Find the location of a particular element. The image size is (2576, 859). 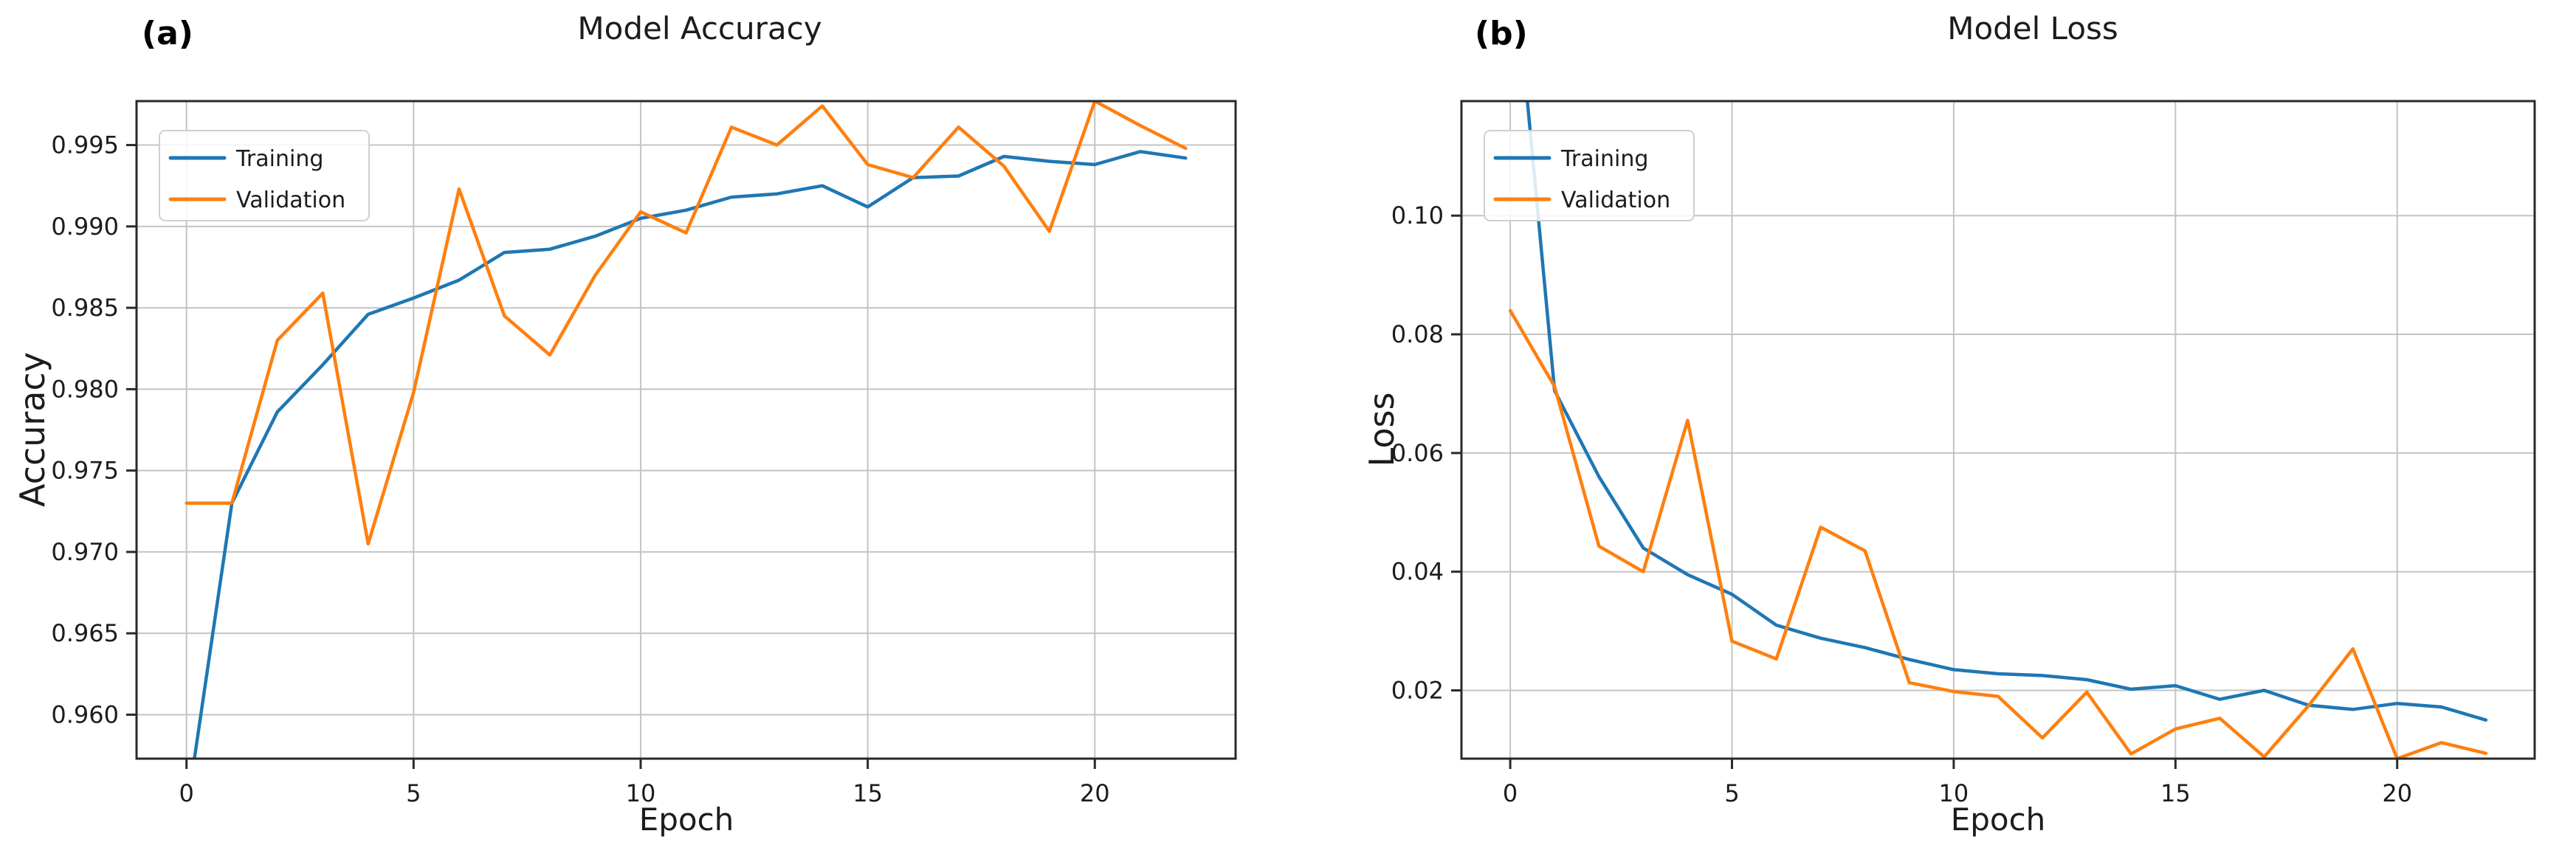

y-tick-label: 0.965 is located at coordinates (85, 633).